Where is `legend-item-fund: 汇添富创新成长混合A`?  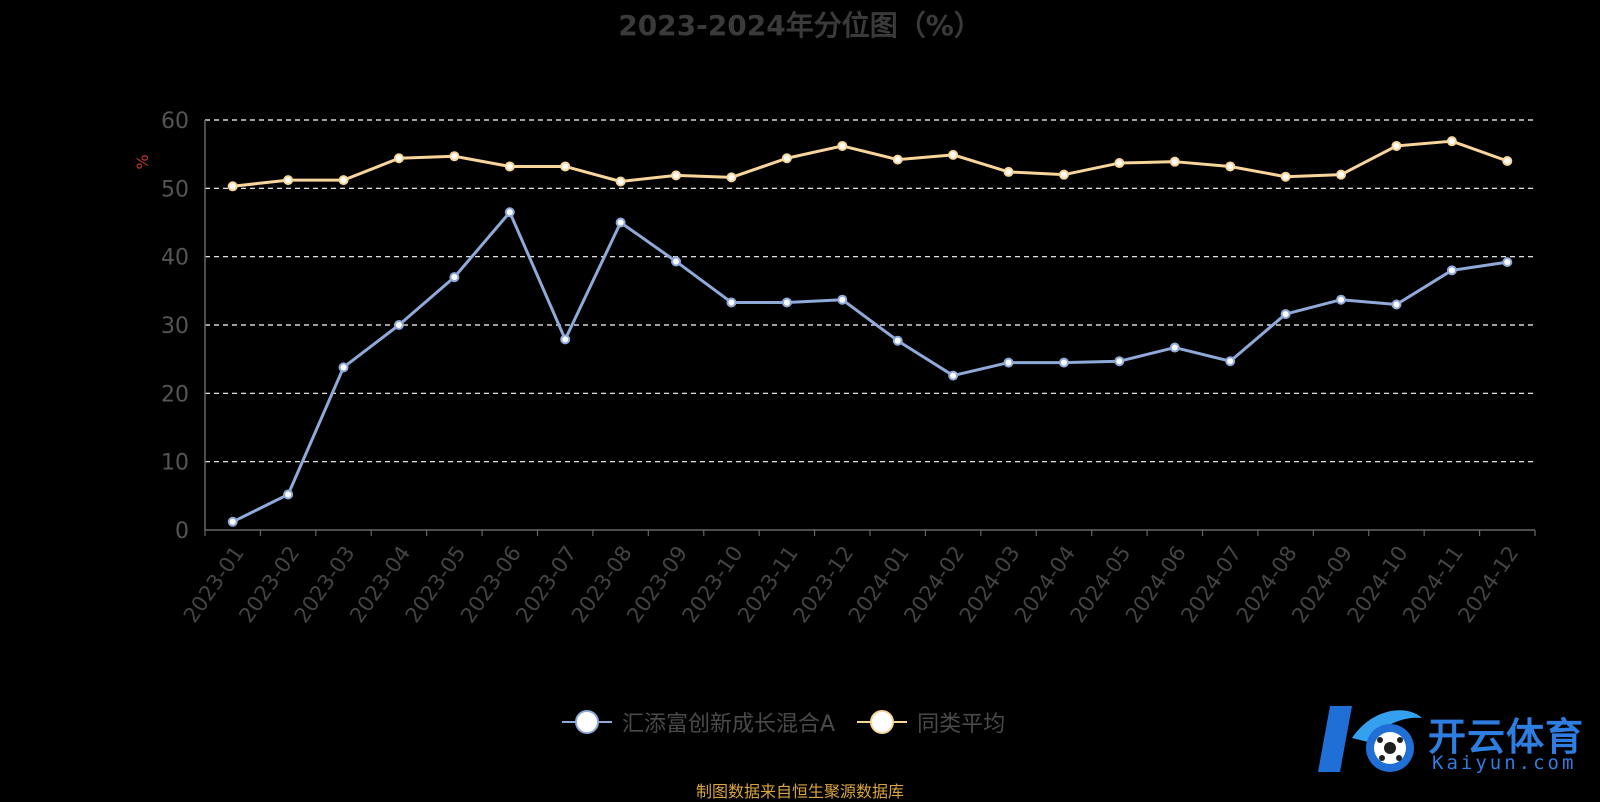 legend-item-fund: 汇添富创新成长混合A is located at coordinates (698, 722).